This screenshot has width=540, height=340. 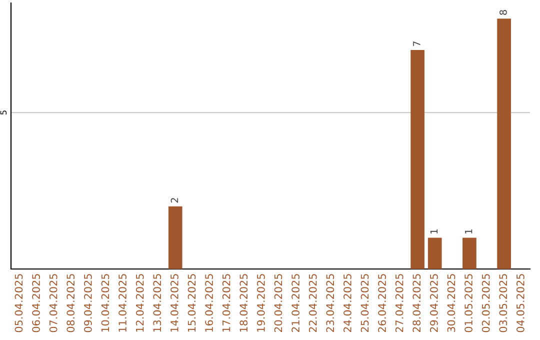 What do you see at coordinates (192, 303) in the screenshot?
I see `x-tick-label: 15.04.2025` at bounding box center [192, 303].